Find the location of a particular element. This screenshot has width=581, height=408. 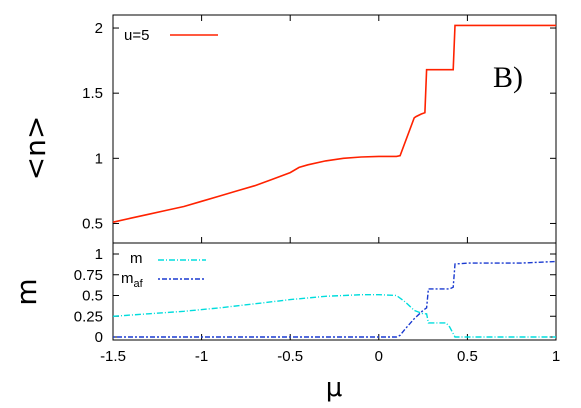

bottom-y-axis-label: m is located at coordinates (26, 291).